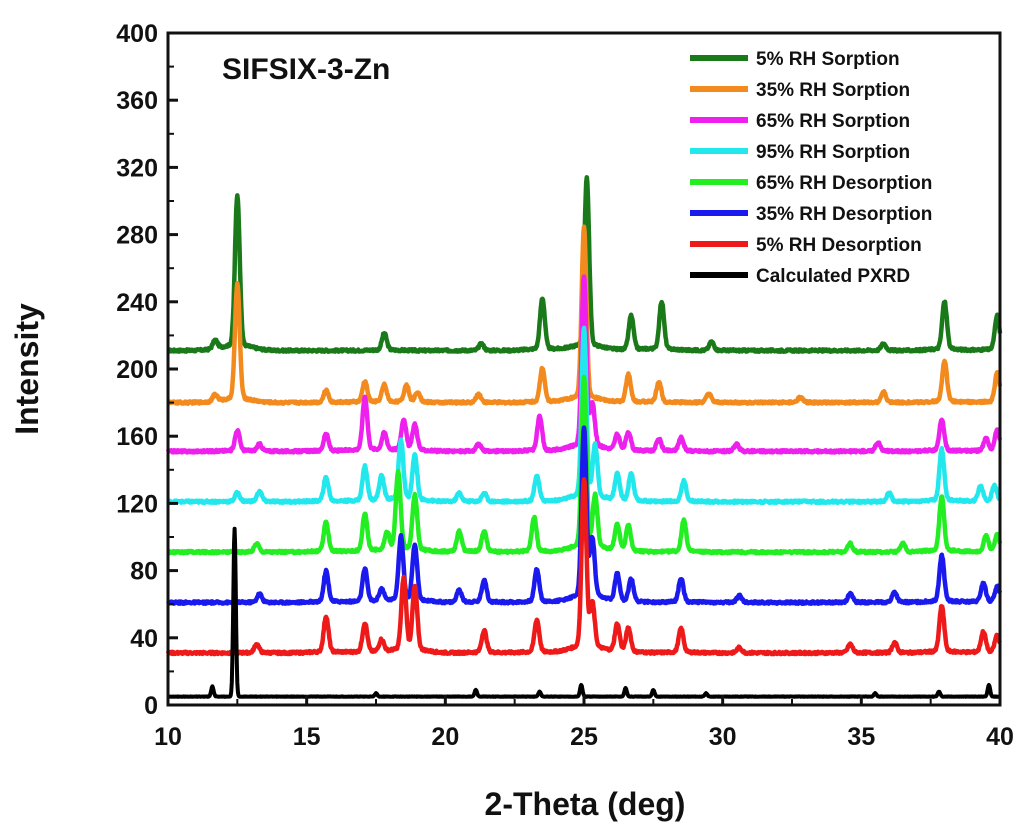  Describe the element at coordinates (137, 370) in the screenshot. I see `y-tick-label: 200` at that location.